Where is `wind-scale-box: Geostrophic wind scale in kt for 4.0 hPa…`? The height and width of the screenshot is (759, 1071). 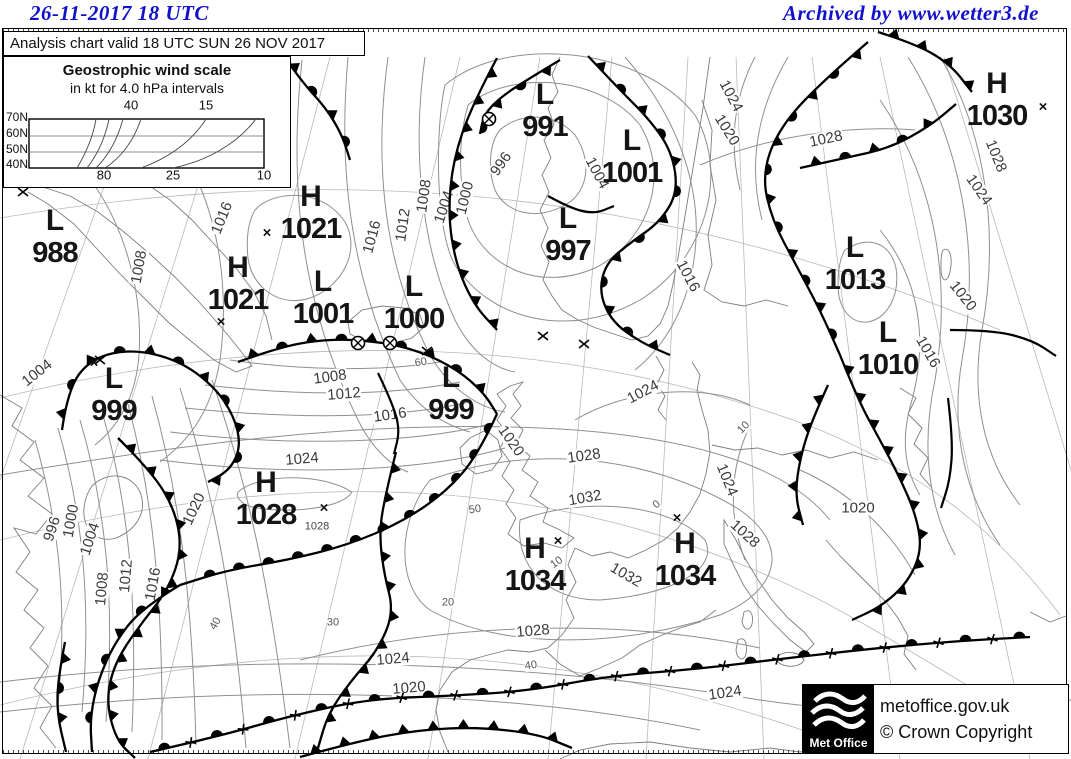
wind-scale-box: Geostrophic wind scale in kt for 4.0 hPa… is located at coordinates (147, 122).